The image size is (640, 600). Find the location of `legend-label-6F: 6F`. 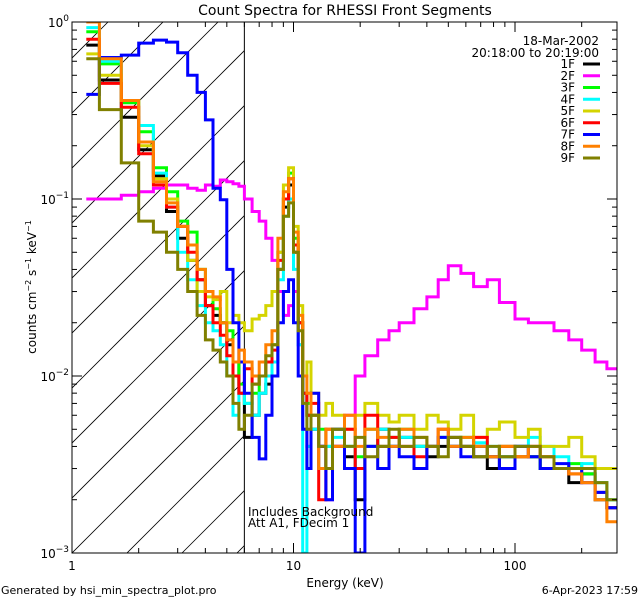

legend-label-6F: 6F is located at coordinates (567, 123).